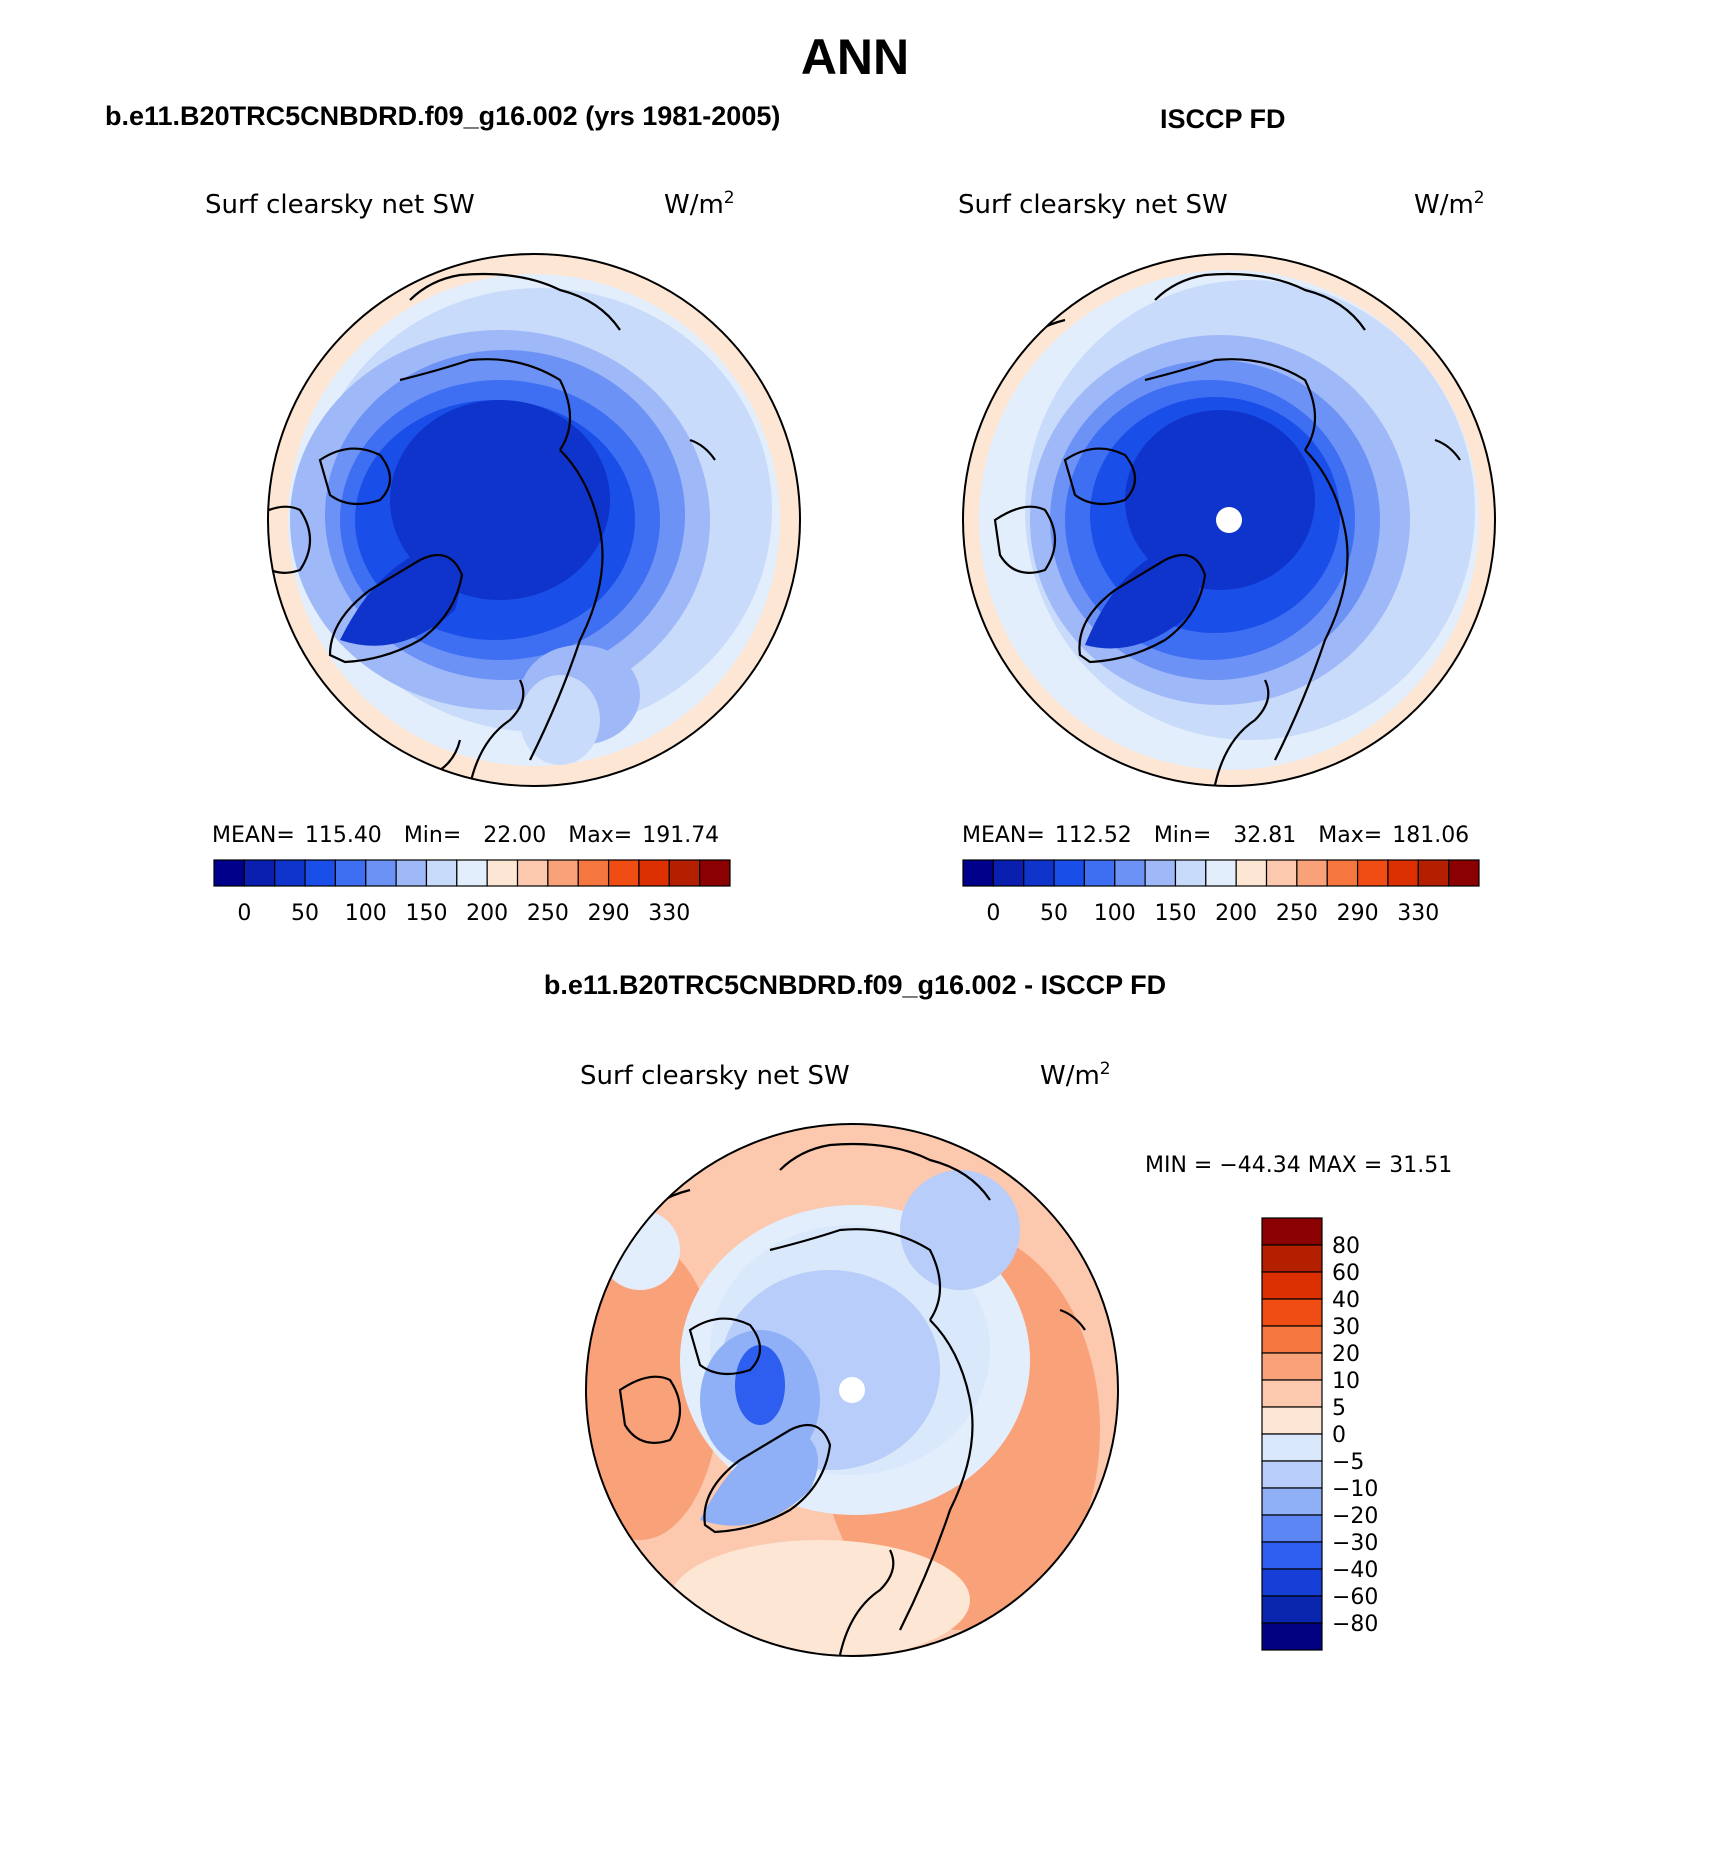 This screenshot has height=1872, width=1710. I want to click on difference-coastlines, so click(852, 1399).